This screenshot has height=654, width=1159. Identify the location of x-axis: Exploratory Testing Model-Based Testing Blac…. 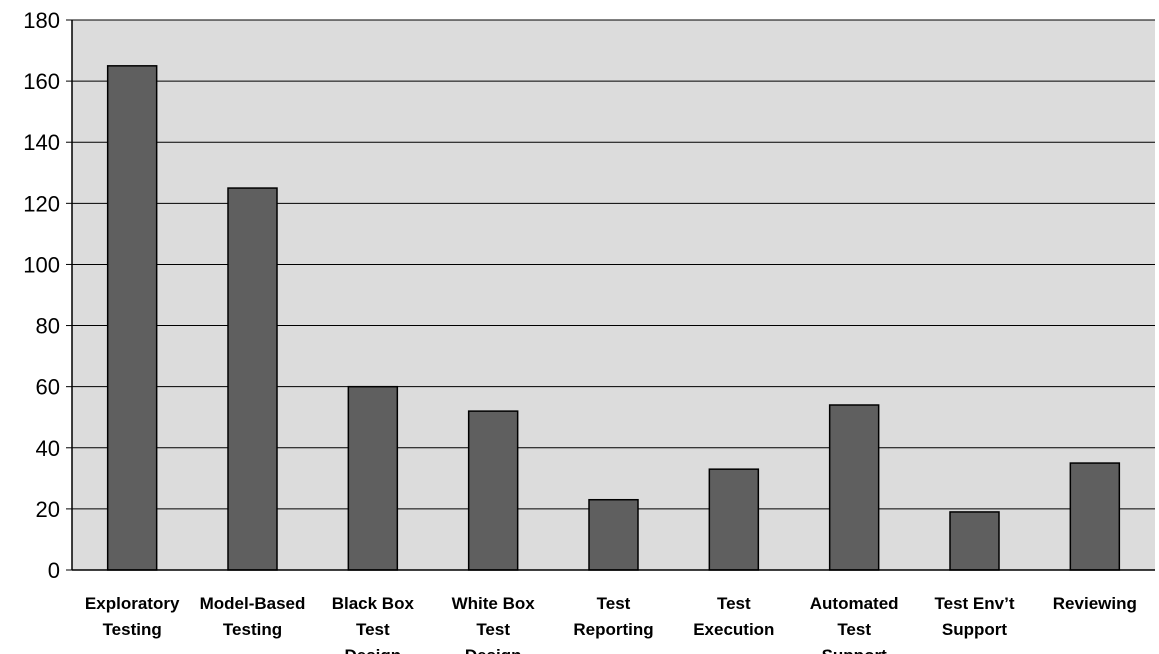
(613, 611).